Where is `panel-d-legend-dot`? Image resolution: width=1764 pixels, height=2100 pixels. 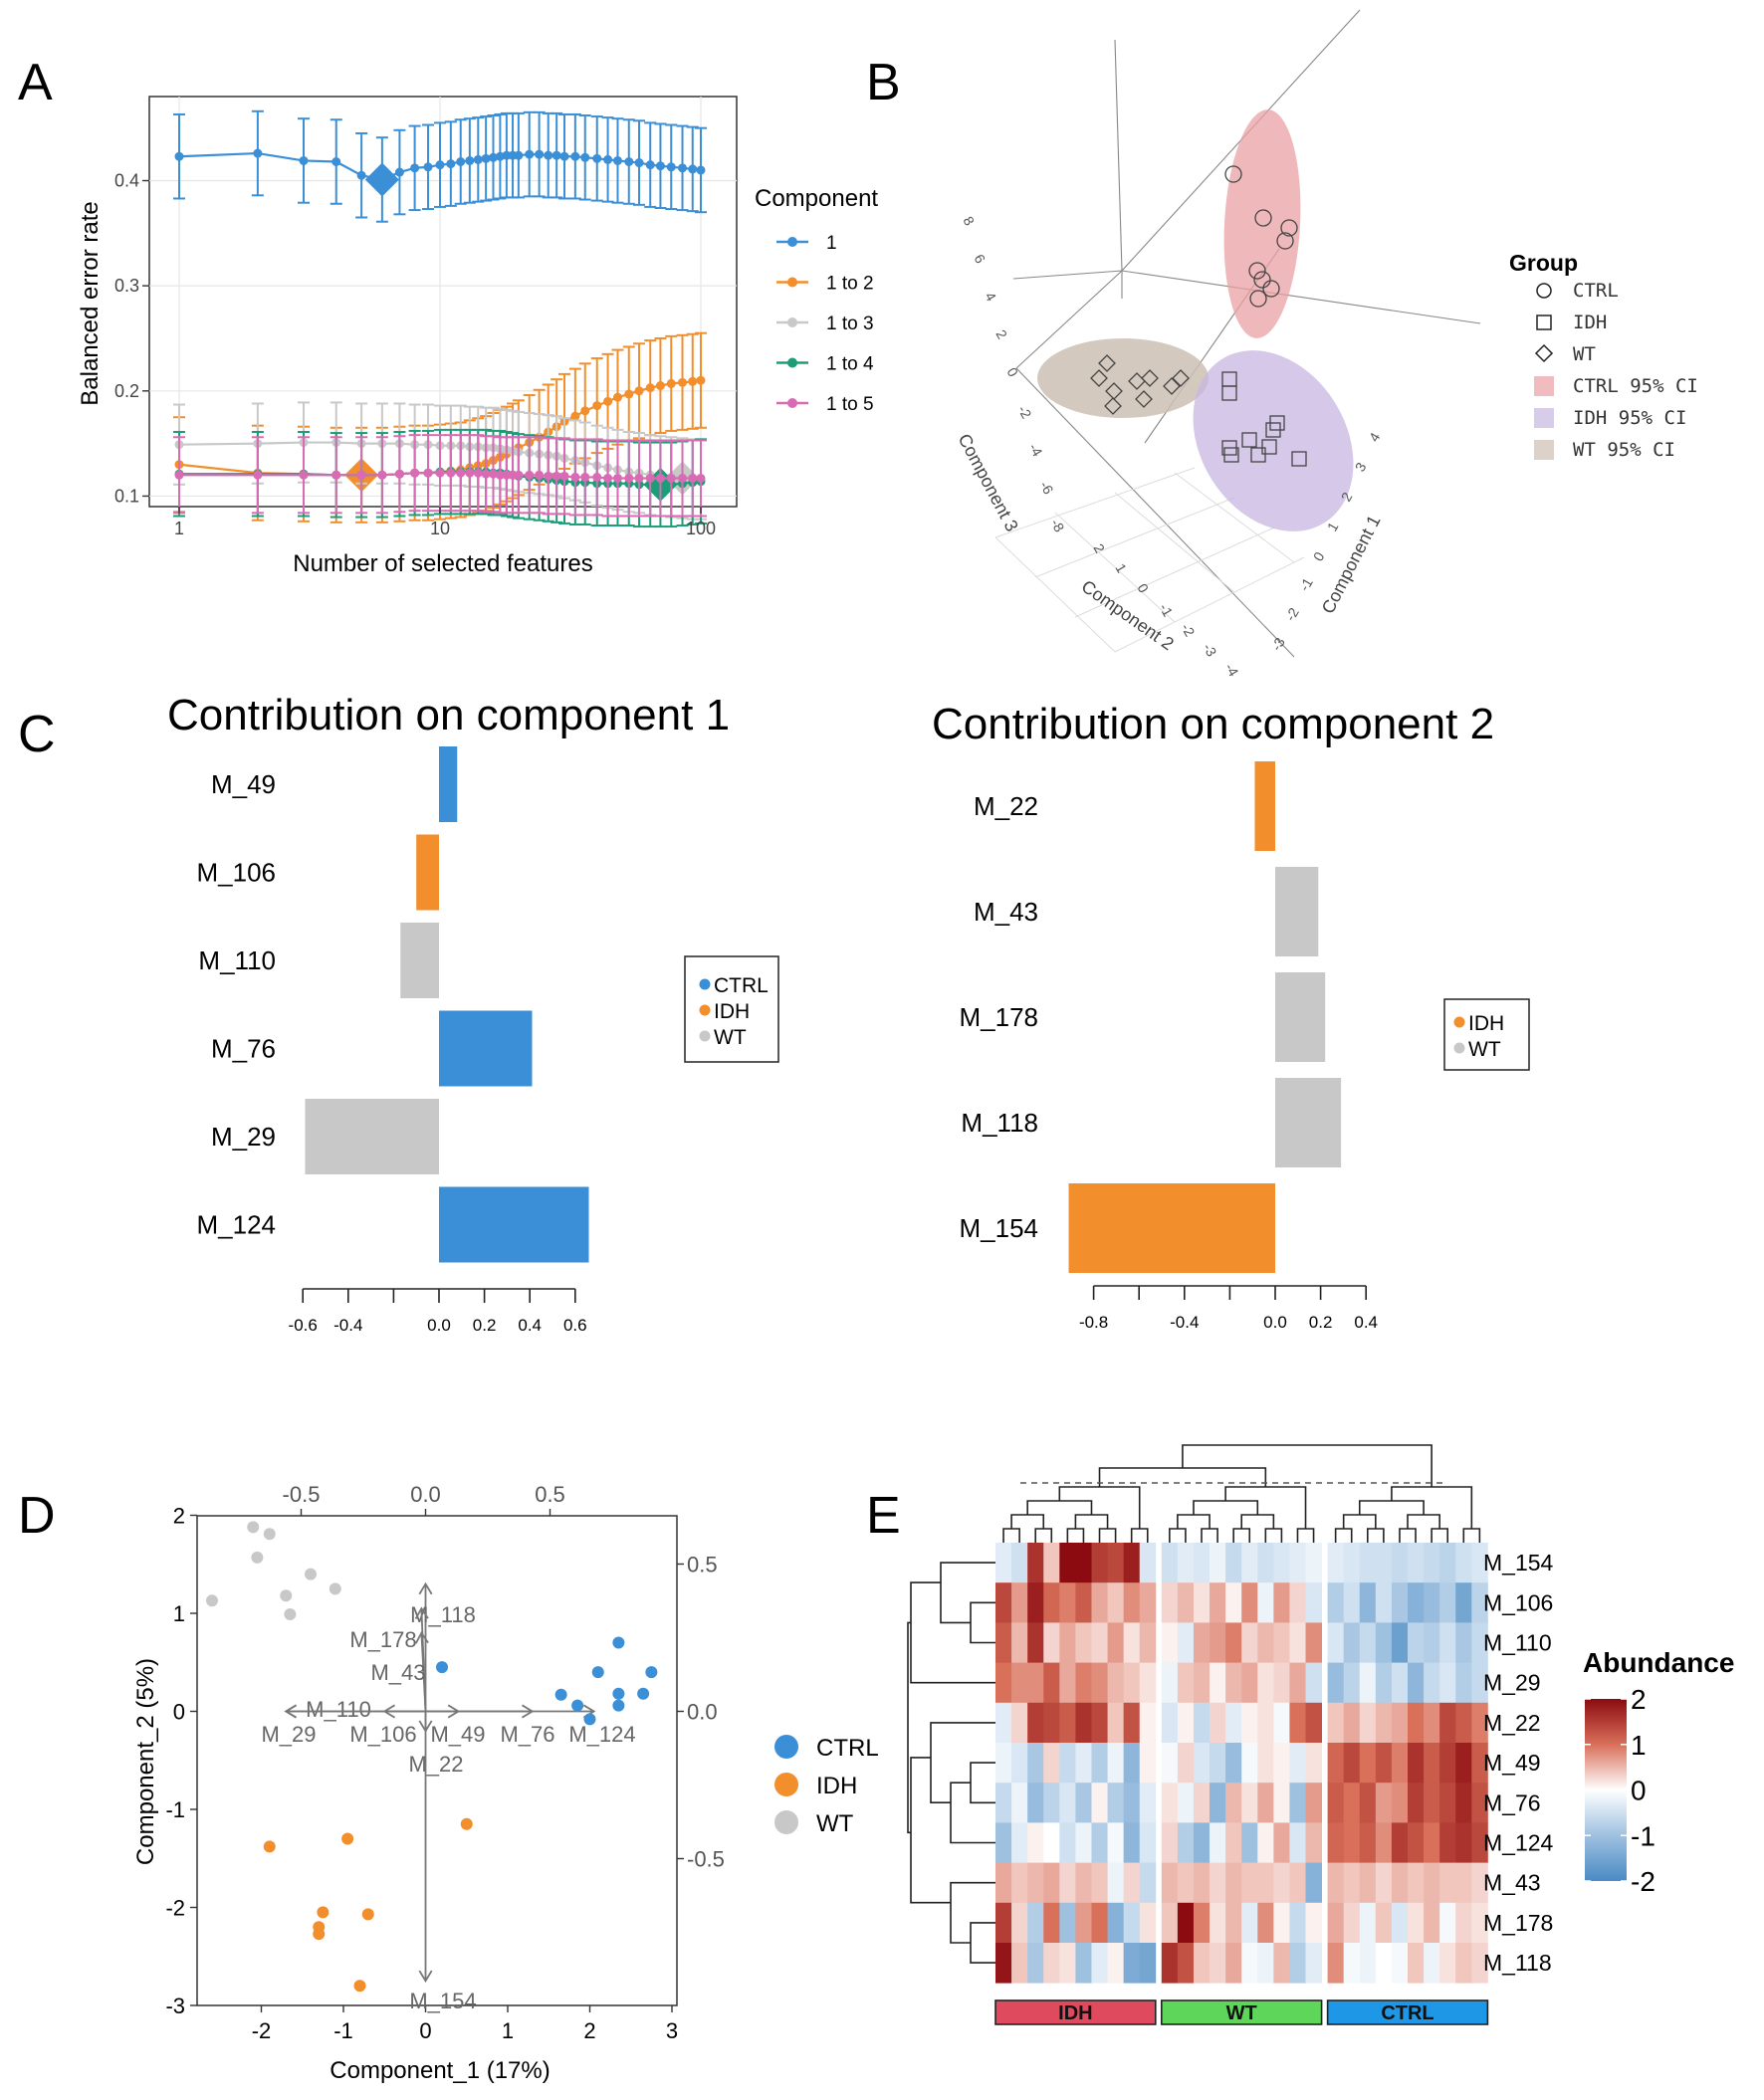
panel-d-legend-dot is located at coordinates (786, 1747).